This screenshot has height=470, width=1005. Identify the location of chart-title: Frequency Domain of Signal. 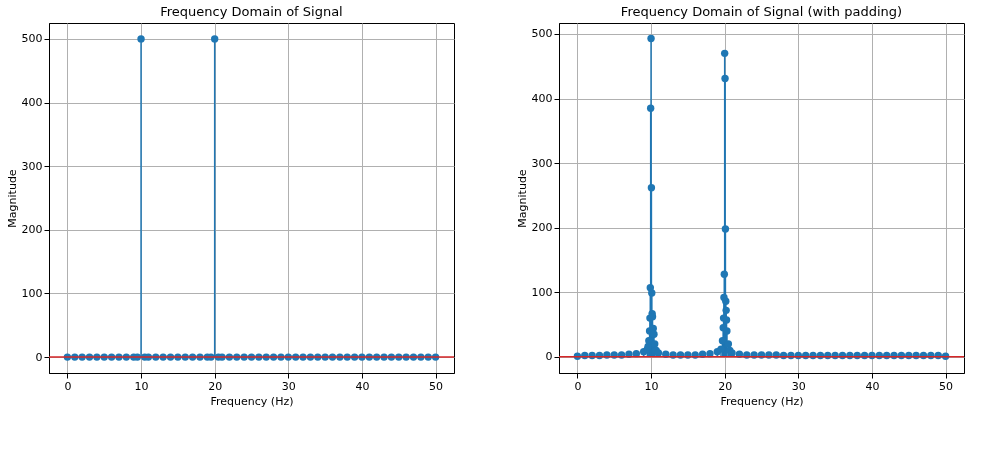
(251, 11).